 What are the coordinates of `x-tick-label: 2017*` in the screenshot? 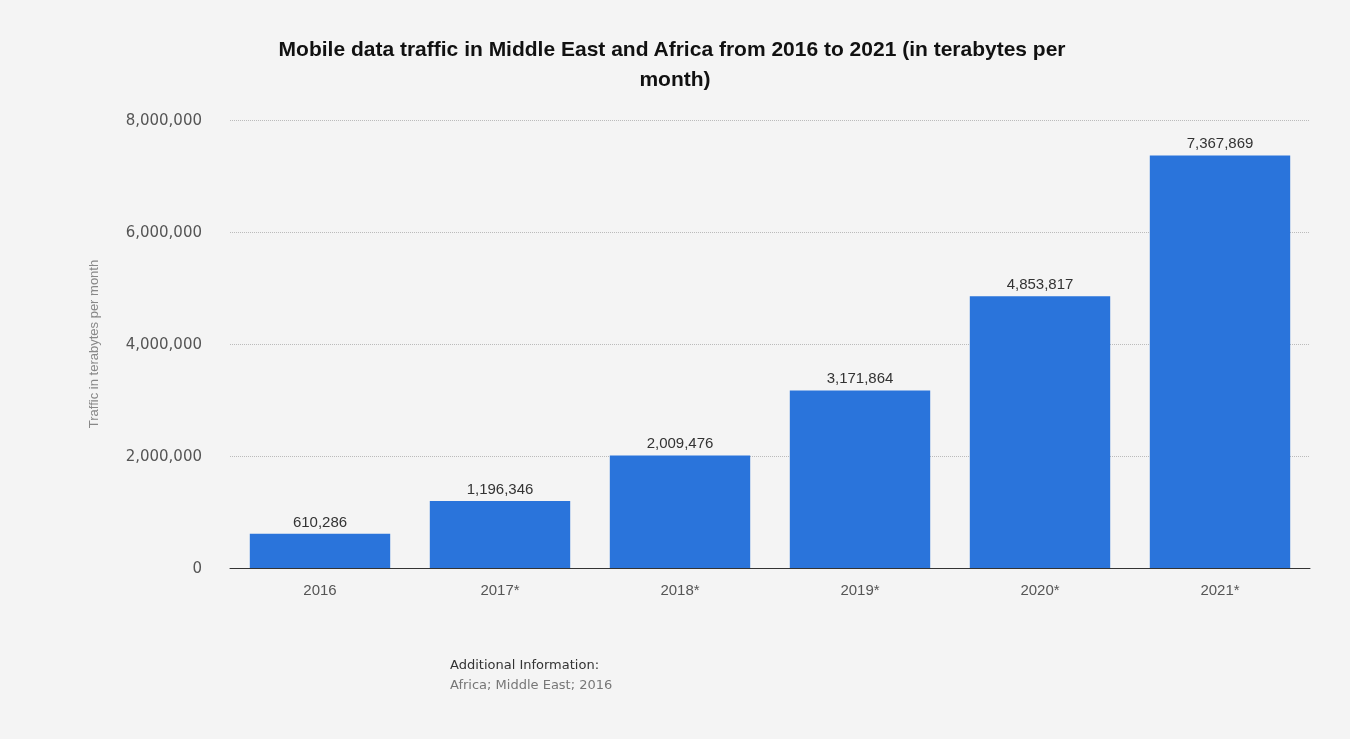 It's located at (500, 589).